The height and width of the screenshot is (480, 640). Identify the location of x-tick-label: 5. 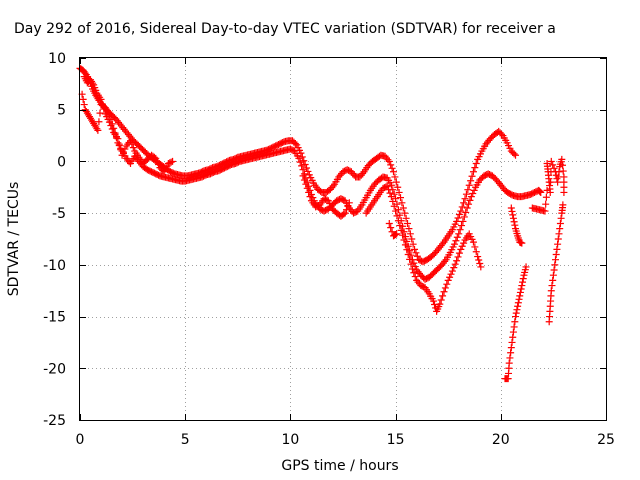
(185, 440).